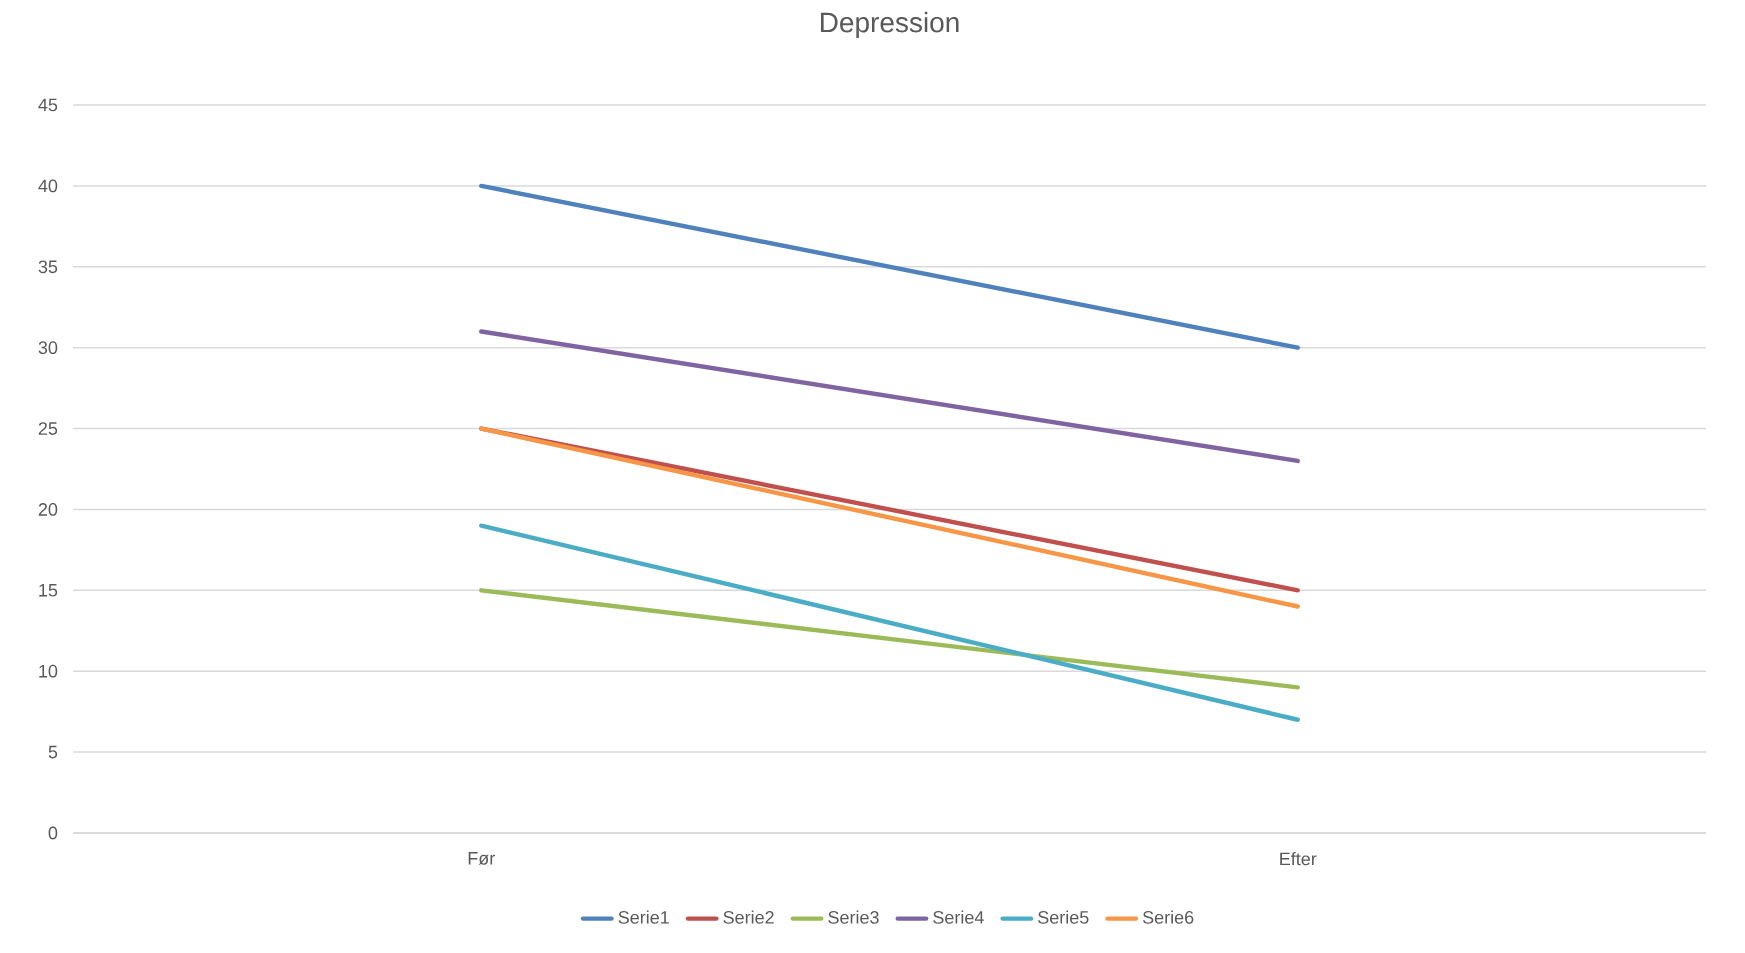 This screenshot has width=1745, height=953. What do you see at coordinates (643, 917) in the screenshot?
I see `legend-label: Serie1` at bounding box center [643, 917].